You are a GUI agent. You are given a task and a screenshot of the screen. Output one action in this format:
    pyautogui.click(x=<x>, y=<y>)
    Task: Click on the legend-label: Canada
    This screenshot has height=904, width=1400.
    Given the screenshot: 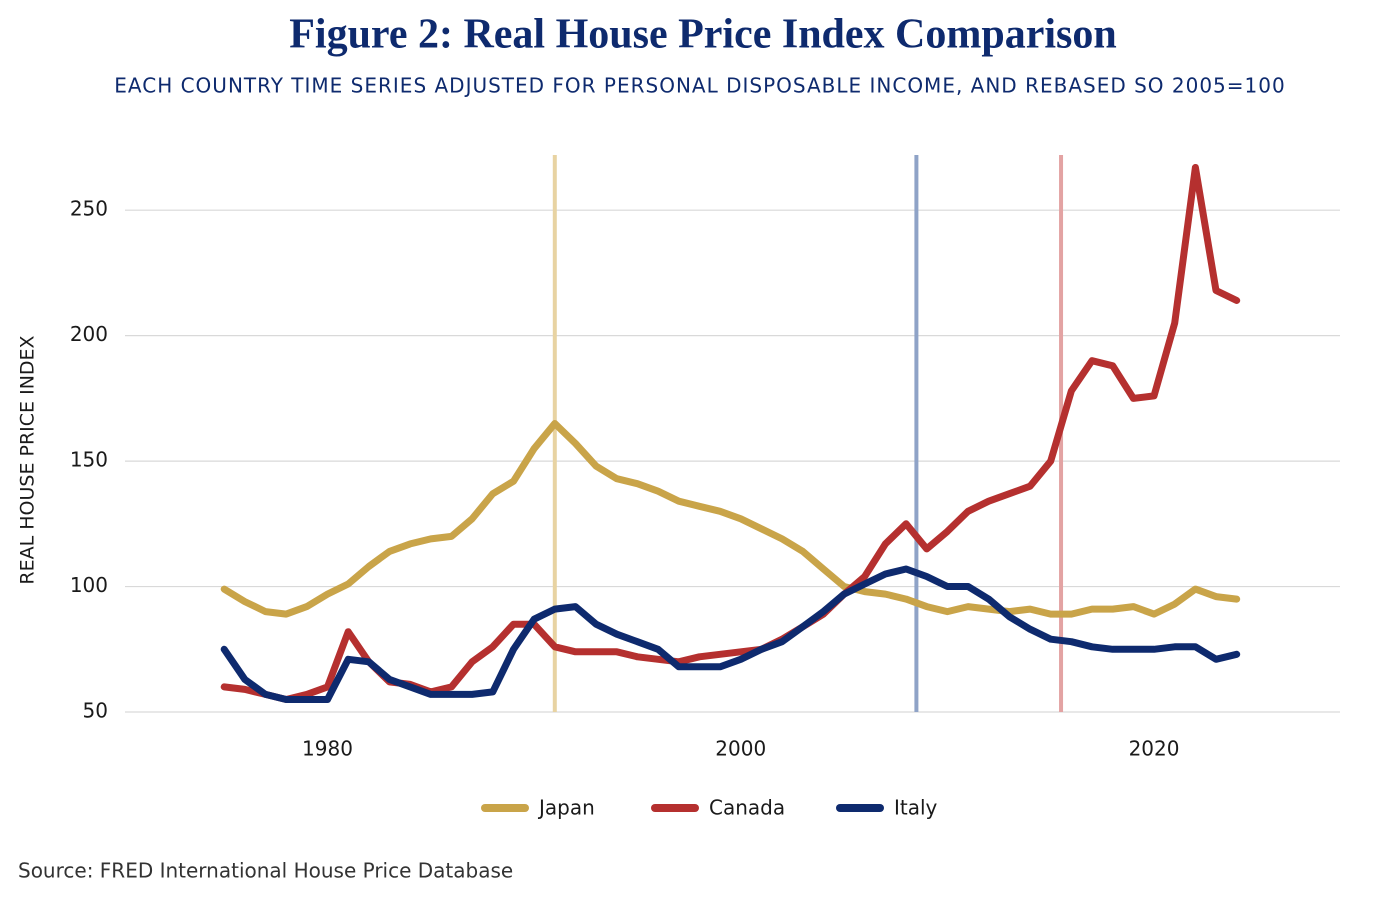 What is the action you would take?
    pyautogui.click(x=747, y=808)
    